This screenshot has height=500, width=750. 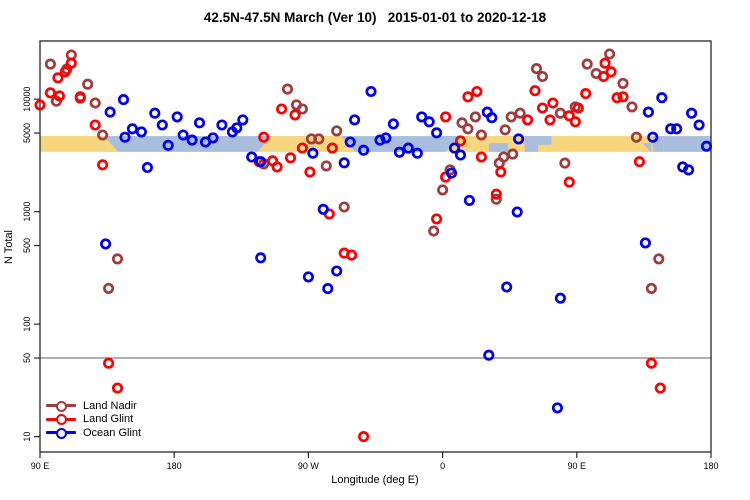 What do you see at coordinates (61, 406) in the screenshot?
I see `land-nadir-marker-icon` at bounding box center [61, 406].